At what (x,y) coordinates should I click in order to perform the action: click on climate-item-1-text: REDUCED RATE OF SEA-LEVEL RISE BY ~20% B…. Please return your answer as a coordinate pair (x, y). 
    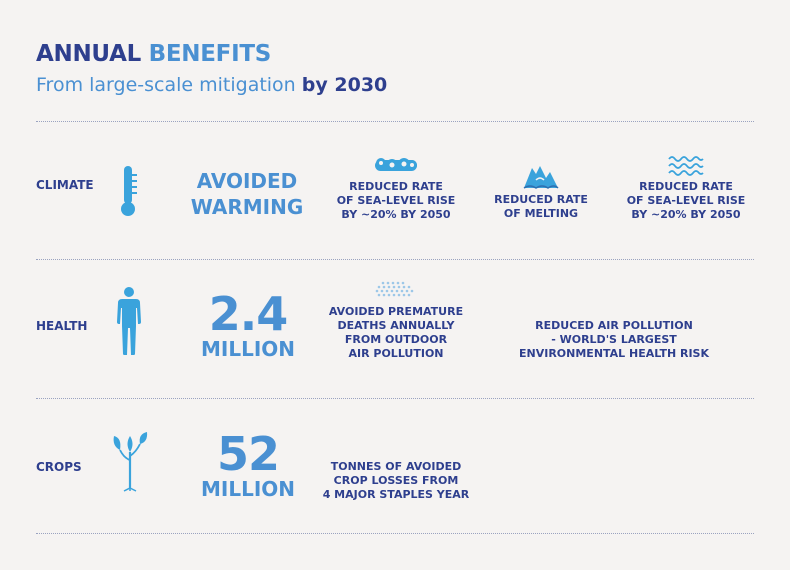
    Looking at the image, I should click on (396, 201).